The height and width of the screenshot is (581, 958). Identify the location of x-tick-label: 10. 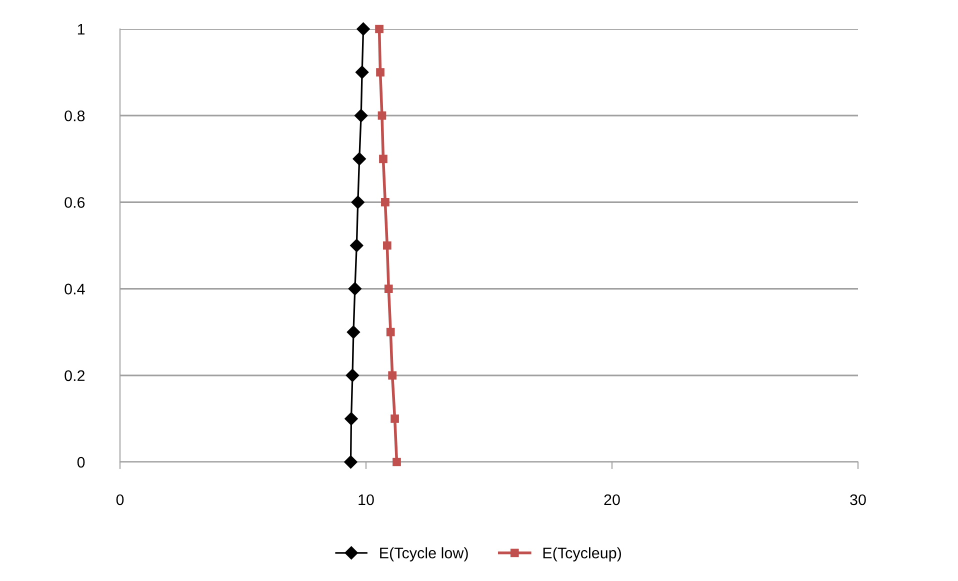
(366, 500).